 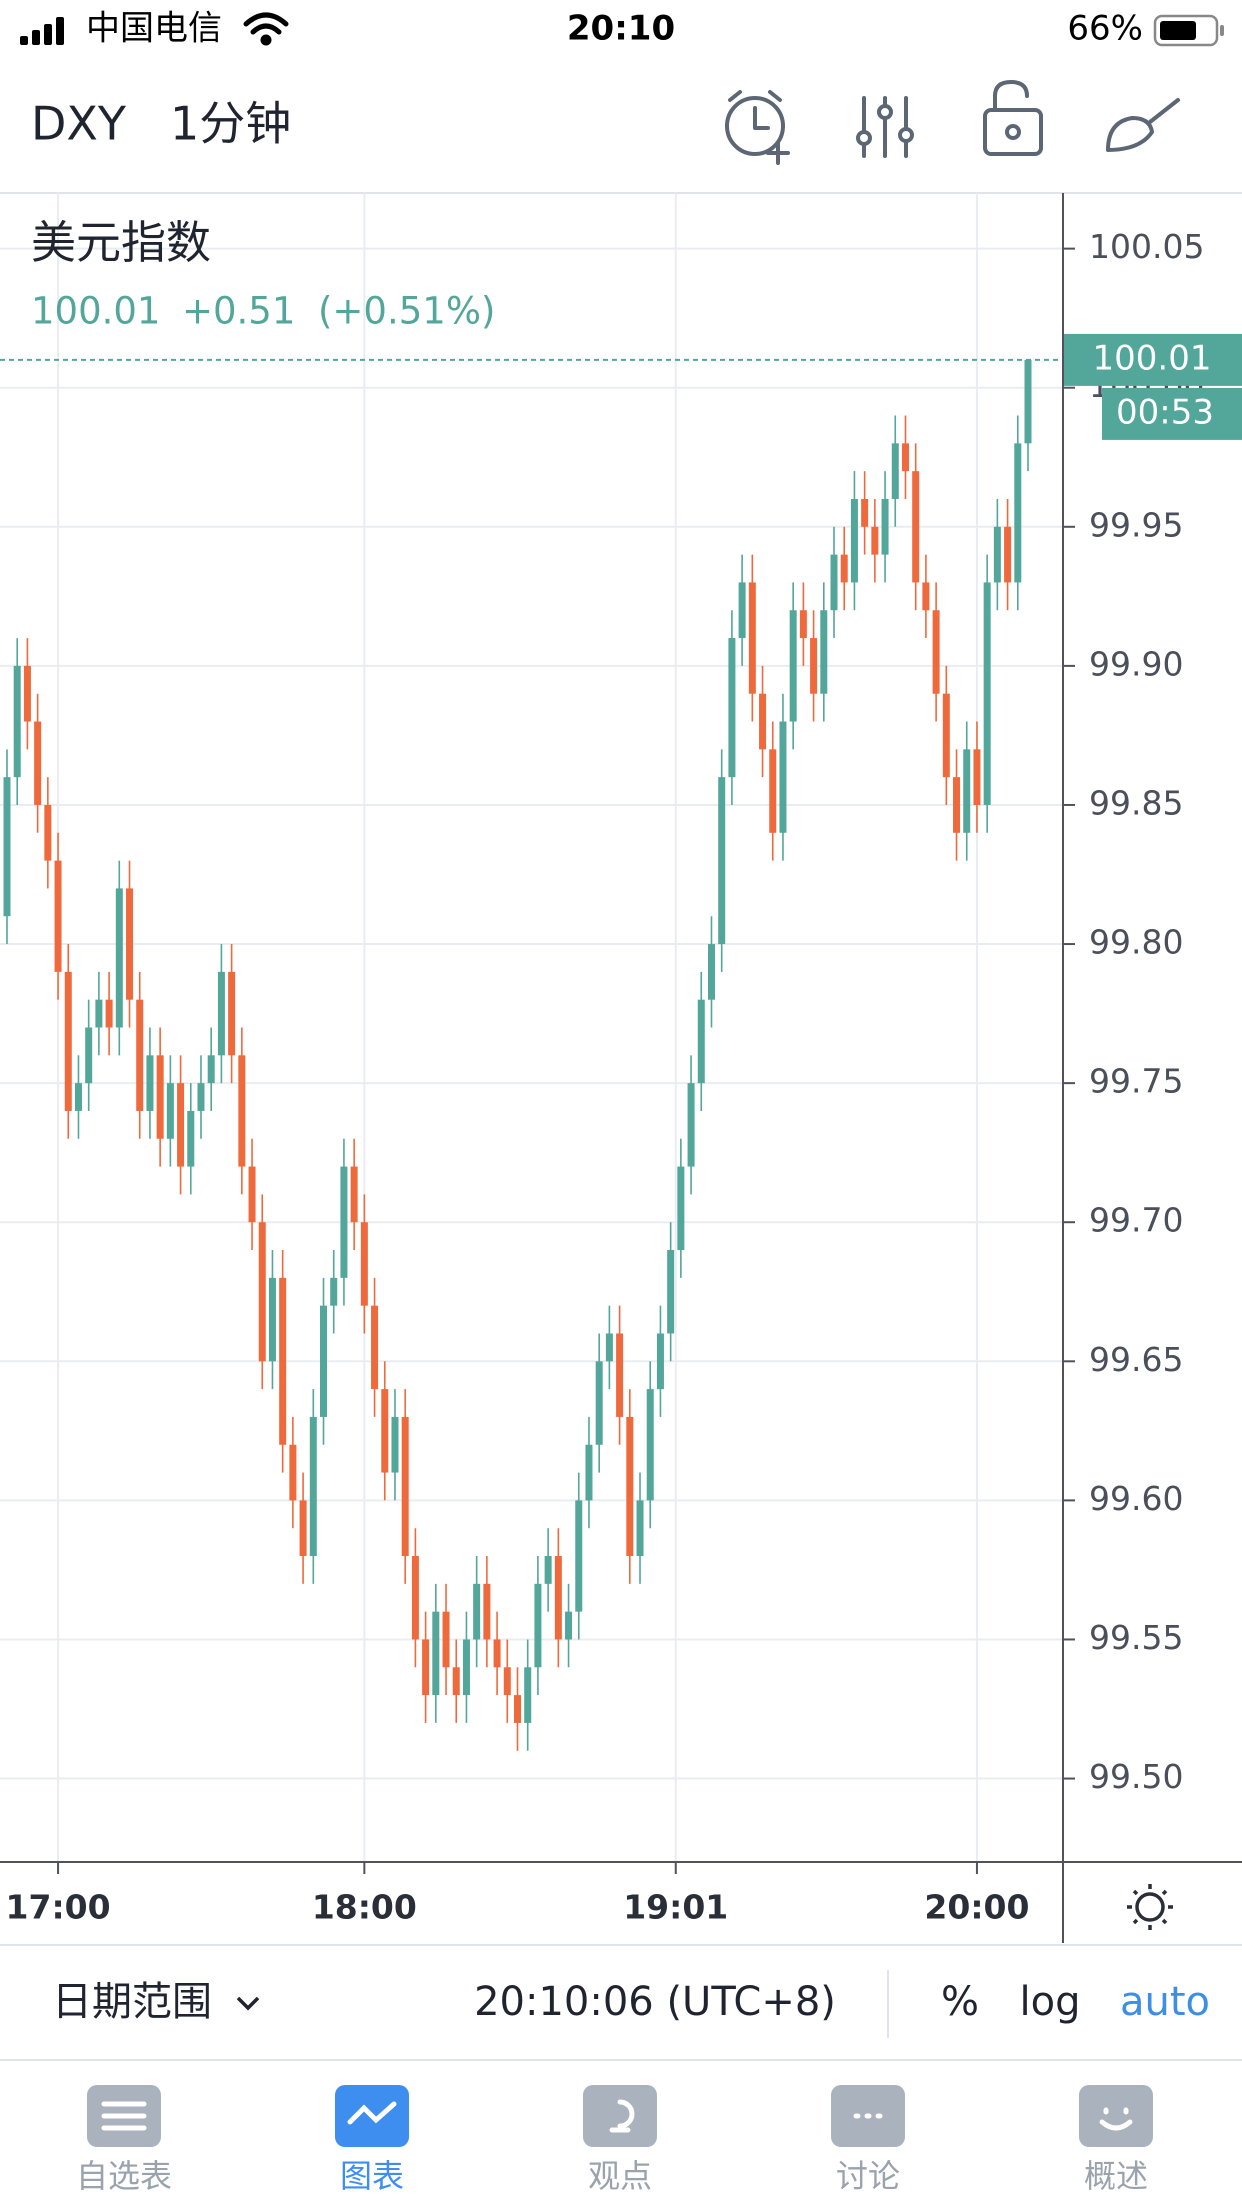 I want to click on quote-change-percent: (+0.51%), so click(x=406, y=311).